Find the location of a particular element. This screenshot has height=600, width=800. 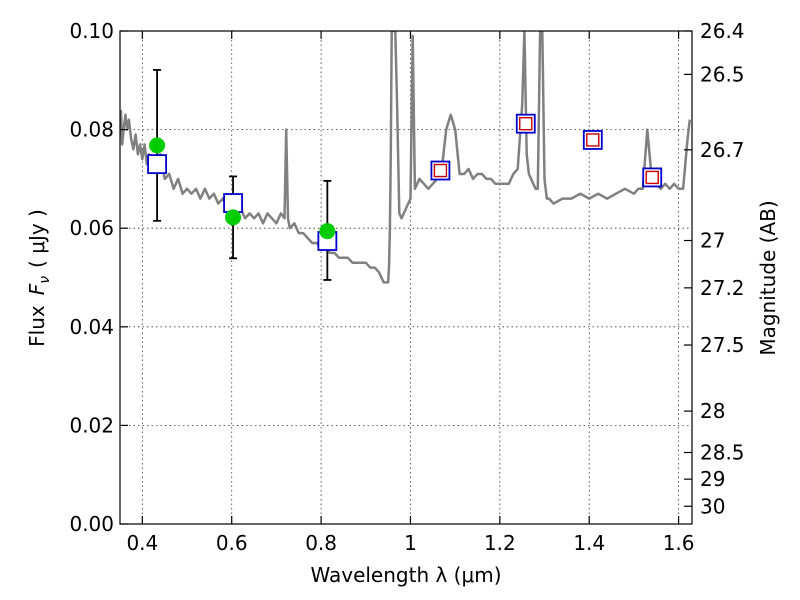

y-axis-label-subscript: ν is located at coordinates (45, 280).